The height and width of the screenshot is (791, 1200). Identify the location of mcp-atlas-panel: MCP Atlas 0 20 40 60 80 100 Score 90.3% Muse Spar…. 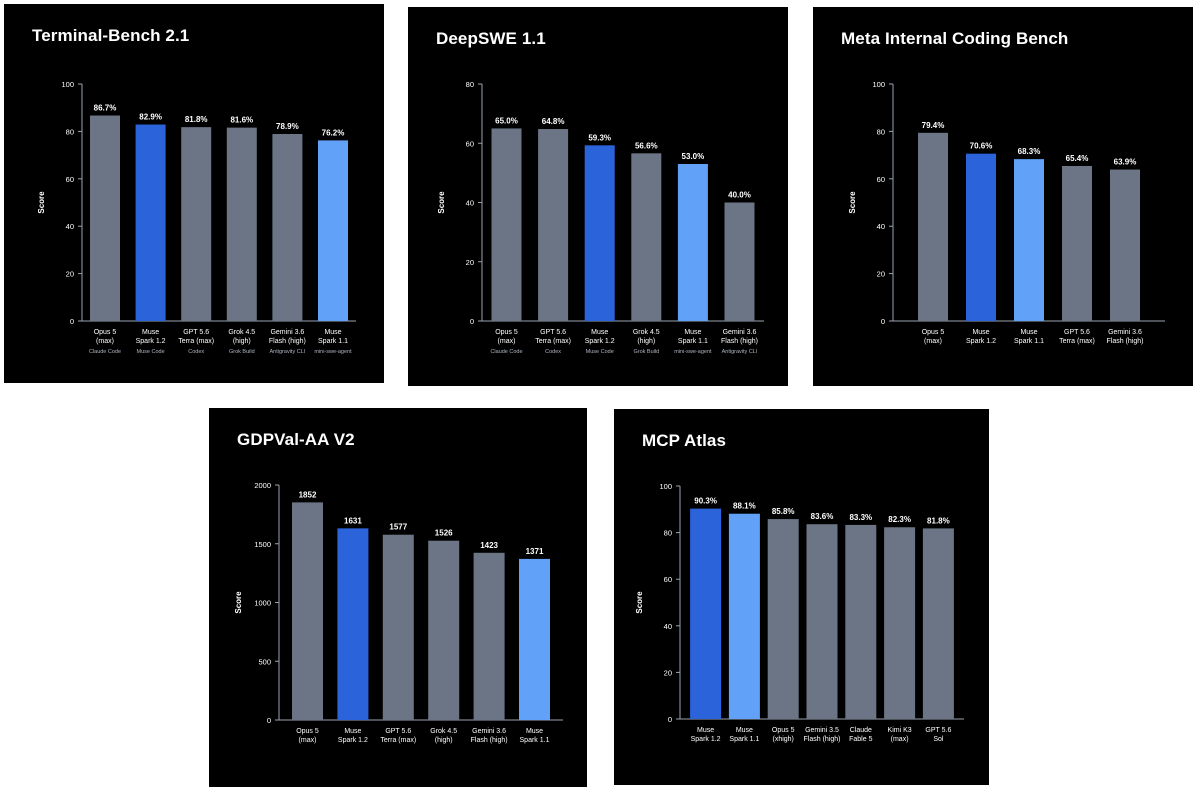
(801, 597).